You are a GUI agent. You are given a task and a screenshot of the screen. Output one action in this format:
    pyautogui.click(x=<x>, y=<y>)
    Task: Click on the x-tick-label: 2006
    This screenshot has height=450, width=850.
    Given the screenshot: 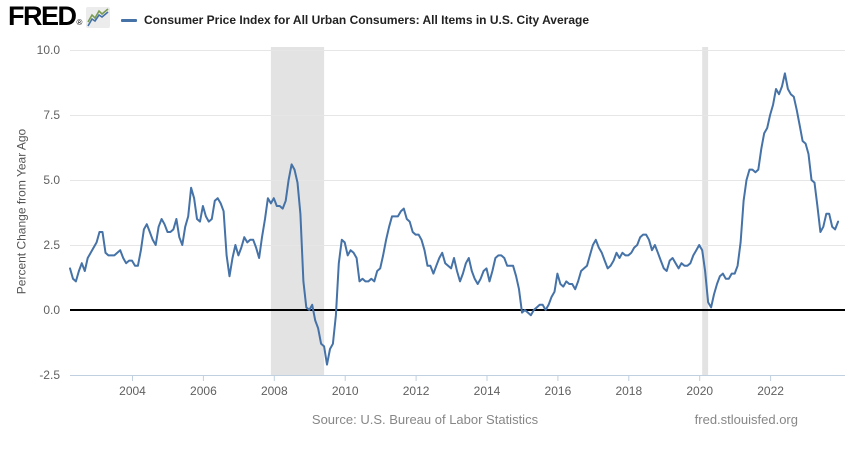 What is the action you would take?
    pyautogui.click(x=203, y=391)
    